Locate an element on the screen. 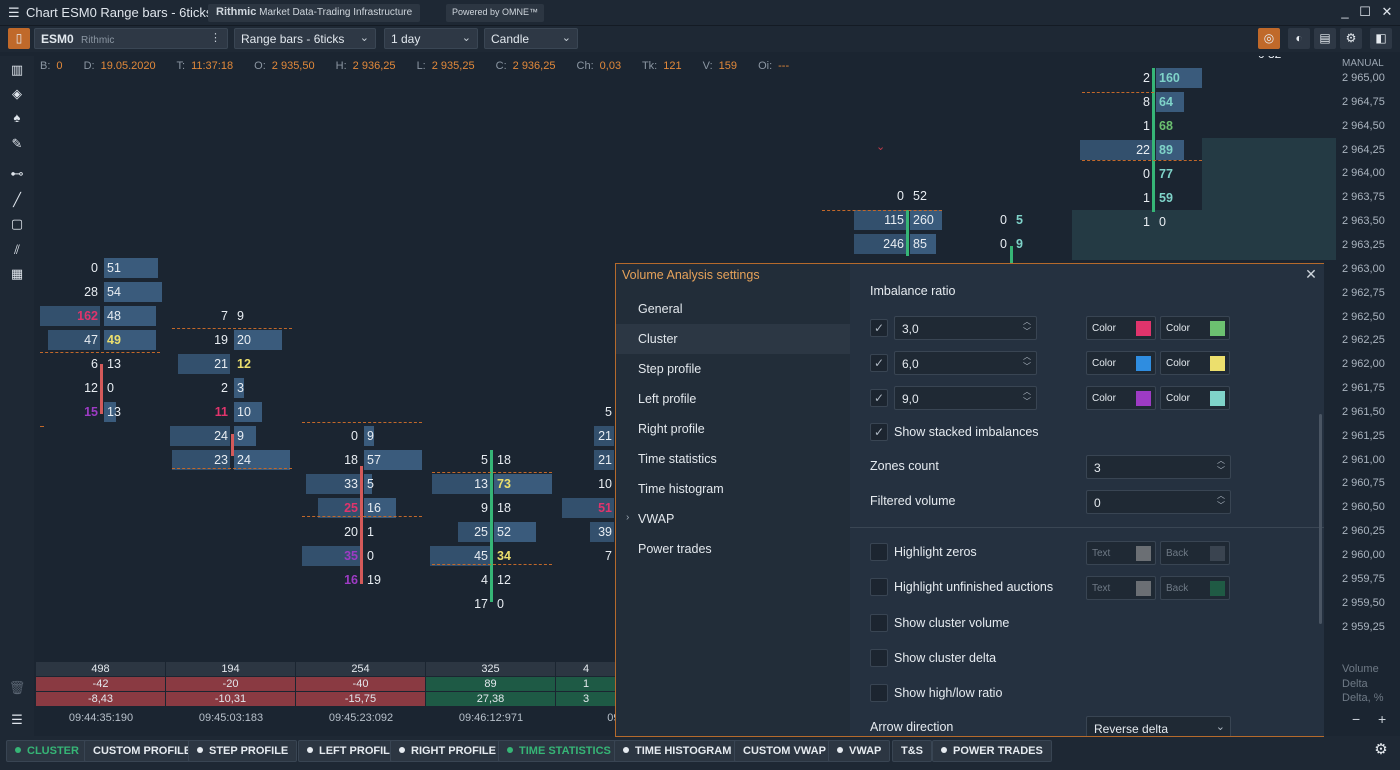 The width and height of the screenshot is (1400, 770). tab-time-histogram: TIME HISTOGRAM is located at coordinates (677, 751).